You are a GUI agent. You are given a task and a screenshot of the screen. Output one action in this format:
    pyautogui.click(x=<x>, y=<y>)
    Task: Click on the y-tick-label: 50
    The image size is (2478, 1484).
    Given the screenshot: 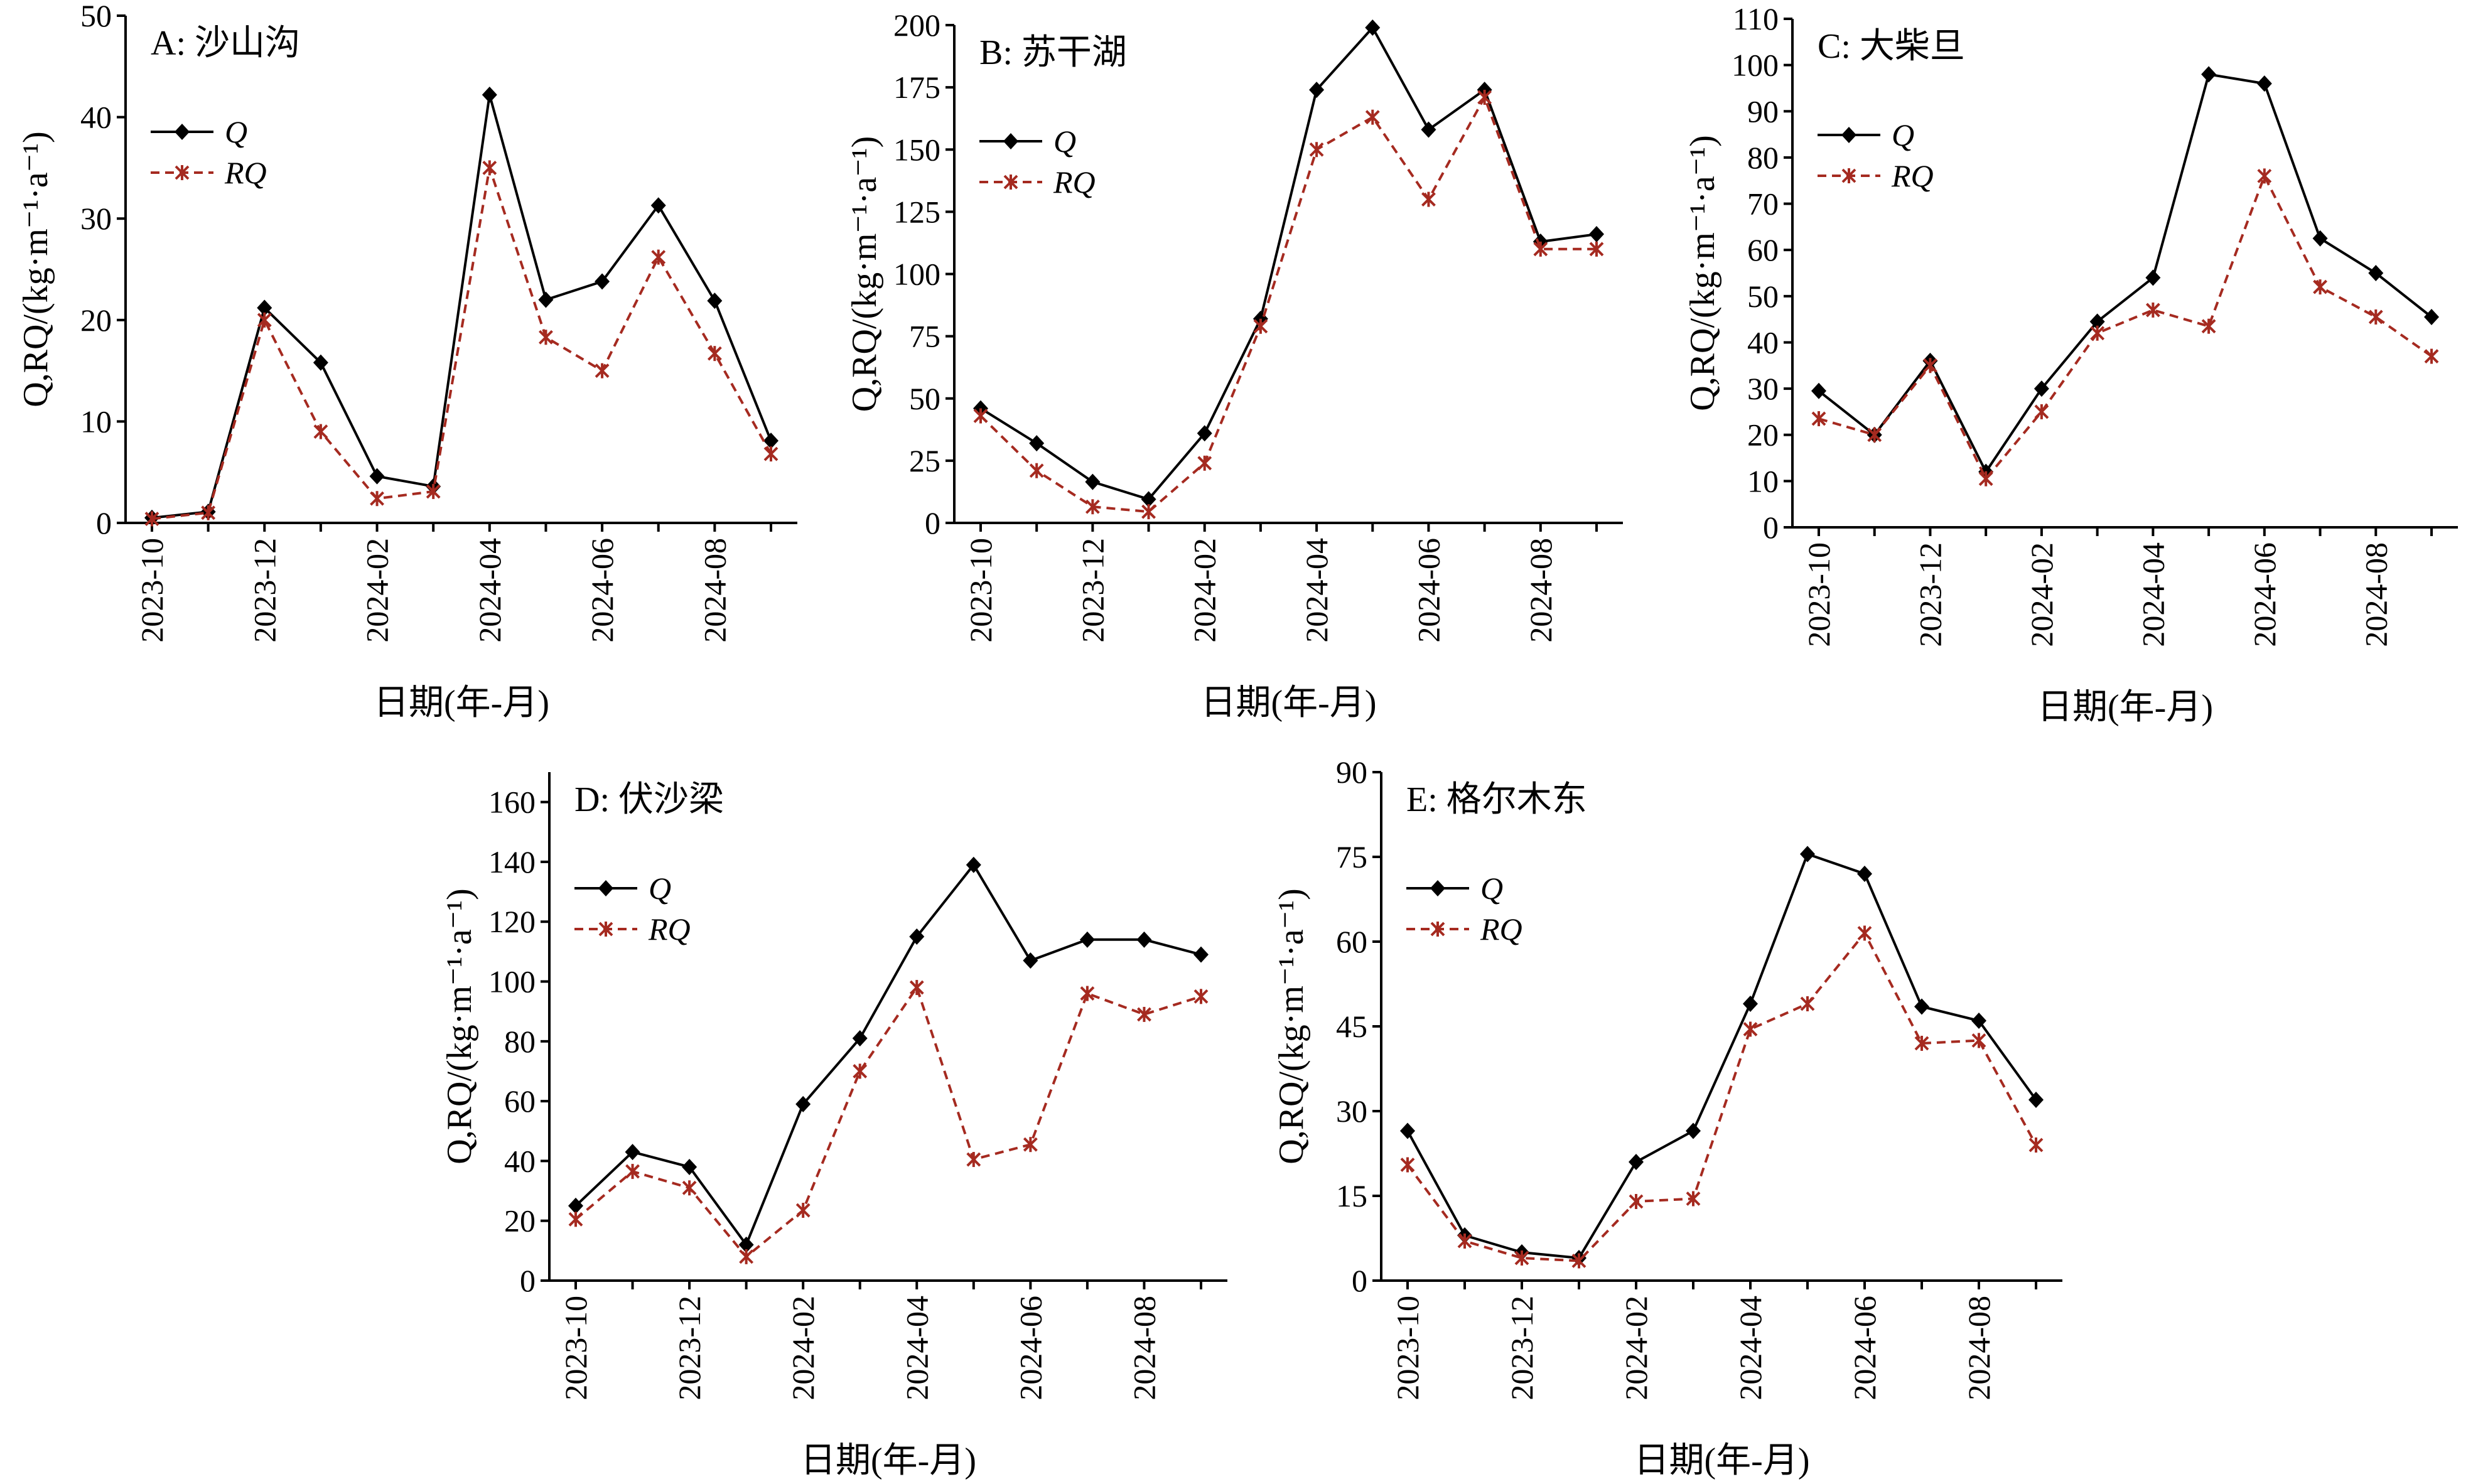 What is the action you would take?
    pyautogui.click(x=1763, y=296)
    